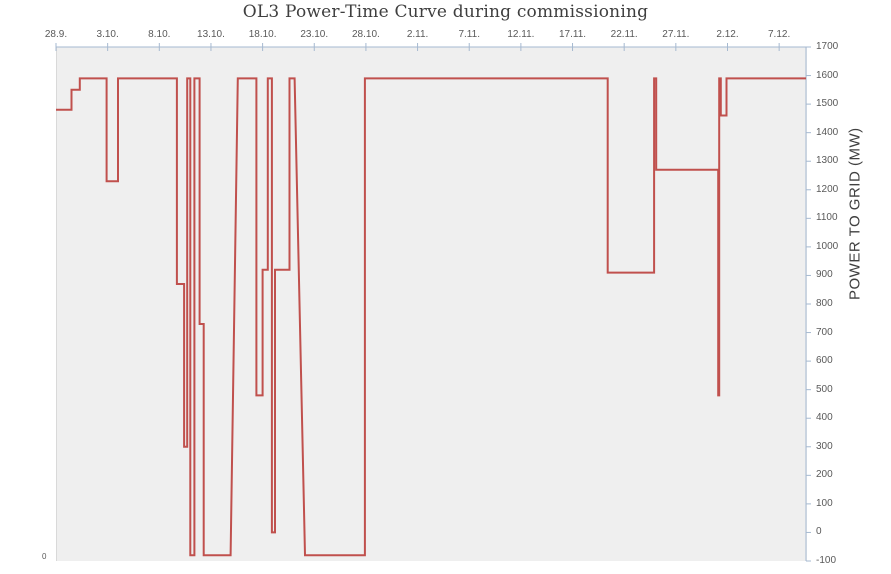 The width and height of the screenshot is (891, 574). I want to click on y-tick-label: 1600, so click(827, 75).